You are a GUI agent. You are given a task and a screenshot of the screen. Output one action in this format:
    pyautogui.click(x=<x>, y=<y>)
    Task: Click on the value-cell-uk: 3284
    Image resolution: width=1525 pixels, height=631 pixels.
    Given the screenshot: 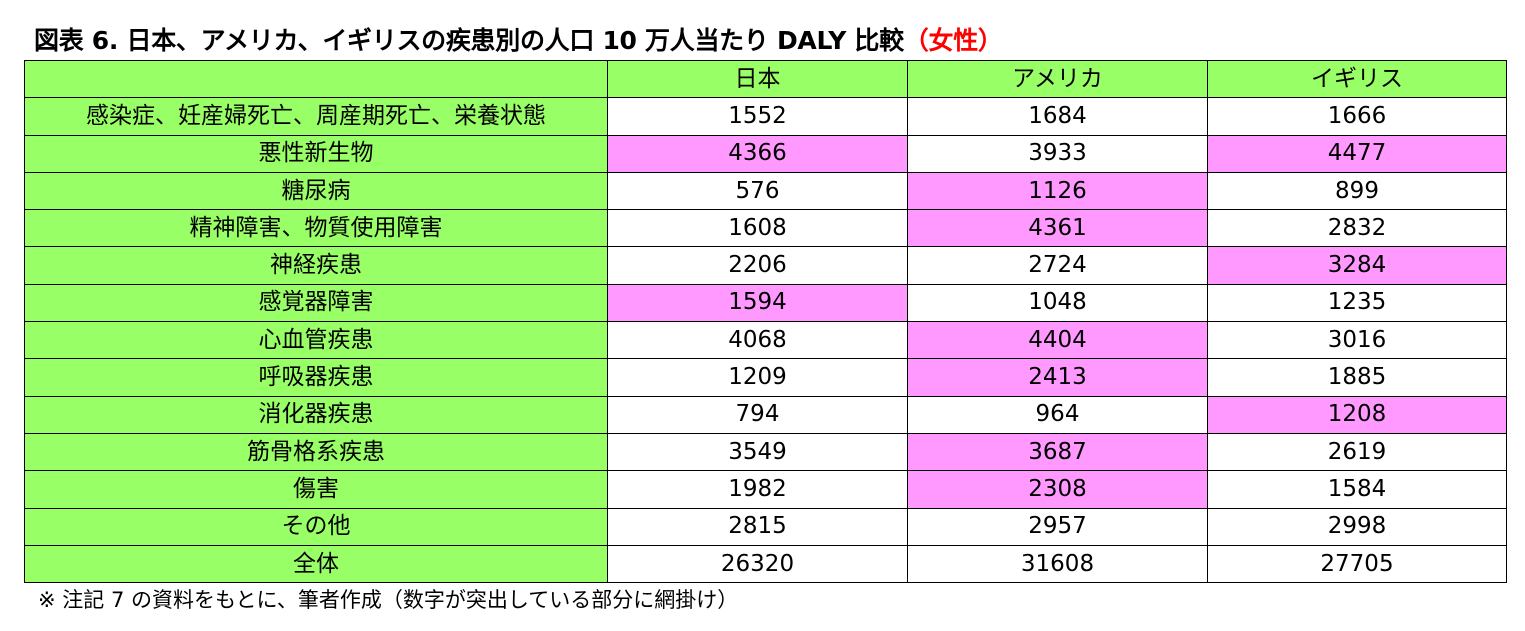 What is the action you would take?
    pyautogui.click(x=1357, y=265)
    